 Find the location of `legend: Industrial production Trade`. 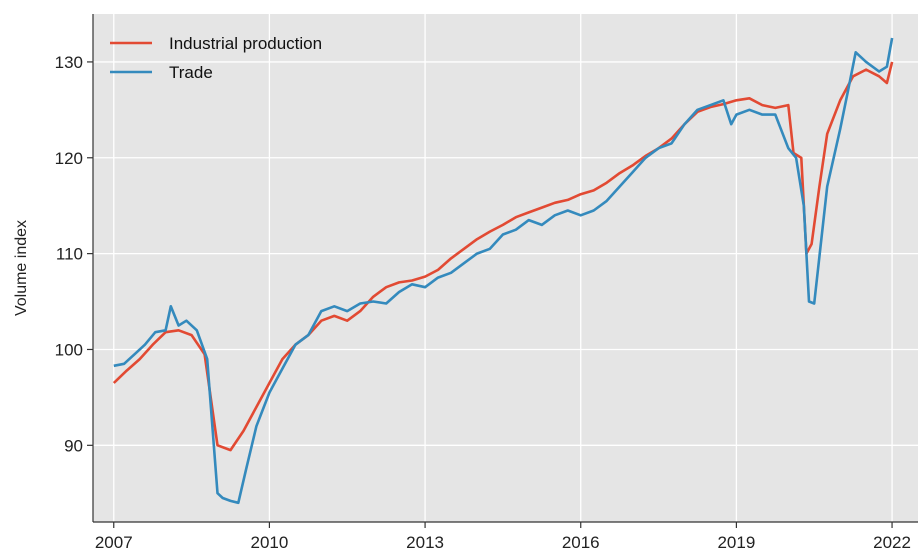

legend: Industrial production Trade is located at coordinates (216, 58).